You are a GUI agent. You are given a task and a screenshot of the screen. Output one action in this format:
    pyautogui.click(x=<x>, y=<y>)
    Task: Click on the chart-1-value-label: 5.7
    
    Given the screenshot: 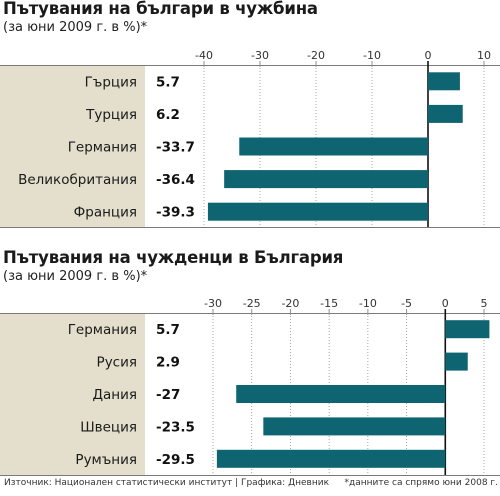 What is the action you would take?
    pyautogui.click(x=168, y=82)
    